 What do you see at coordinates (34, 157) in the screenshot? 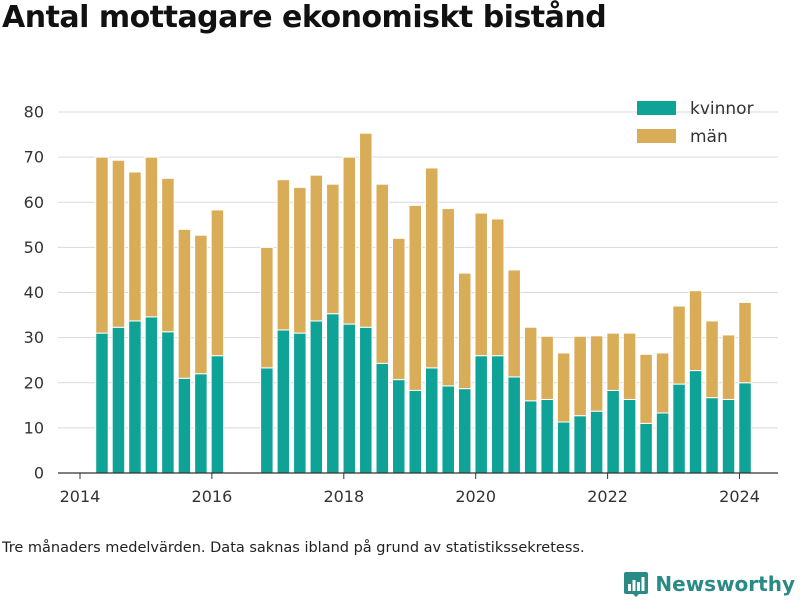
I see `y-tick-label: 70` at bounding box center [34, 157].